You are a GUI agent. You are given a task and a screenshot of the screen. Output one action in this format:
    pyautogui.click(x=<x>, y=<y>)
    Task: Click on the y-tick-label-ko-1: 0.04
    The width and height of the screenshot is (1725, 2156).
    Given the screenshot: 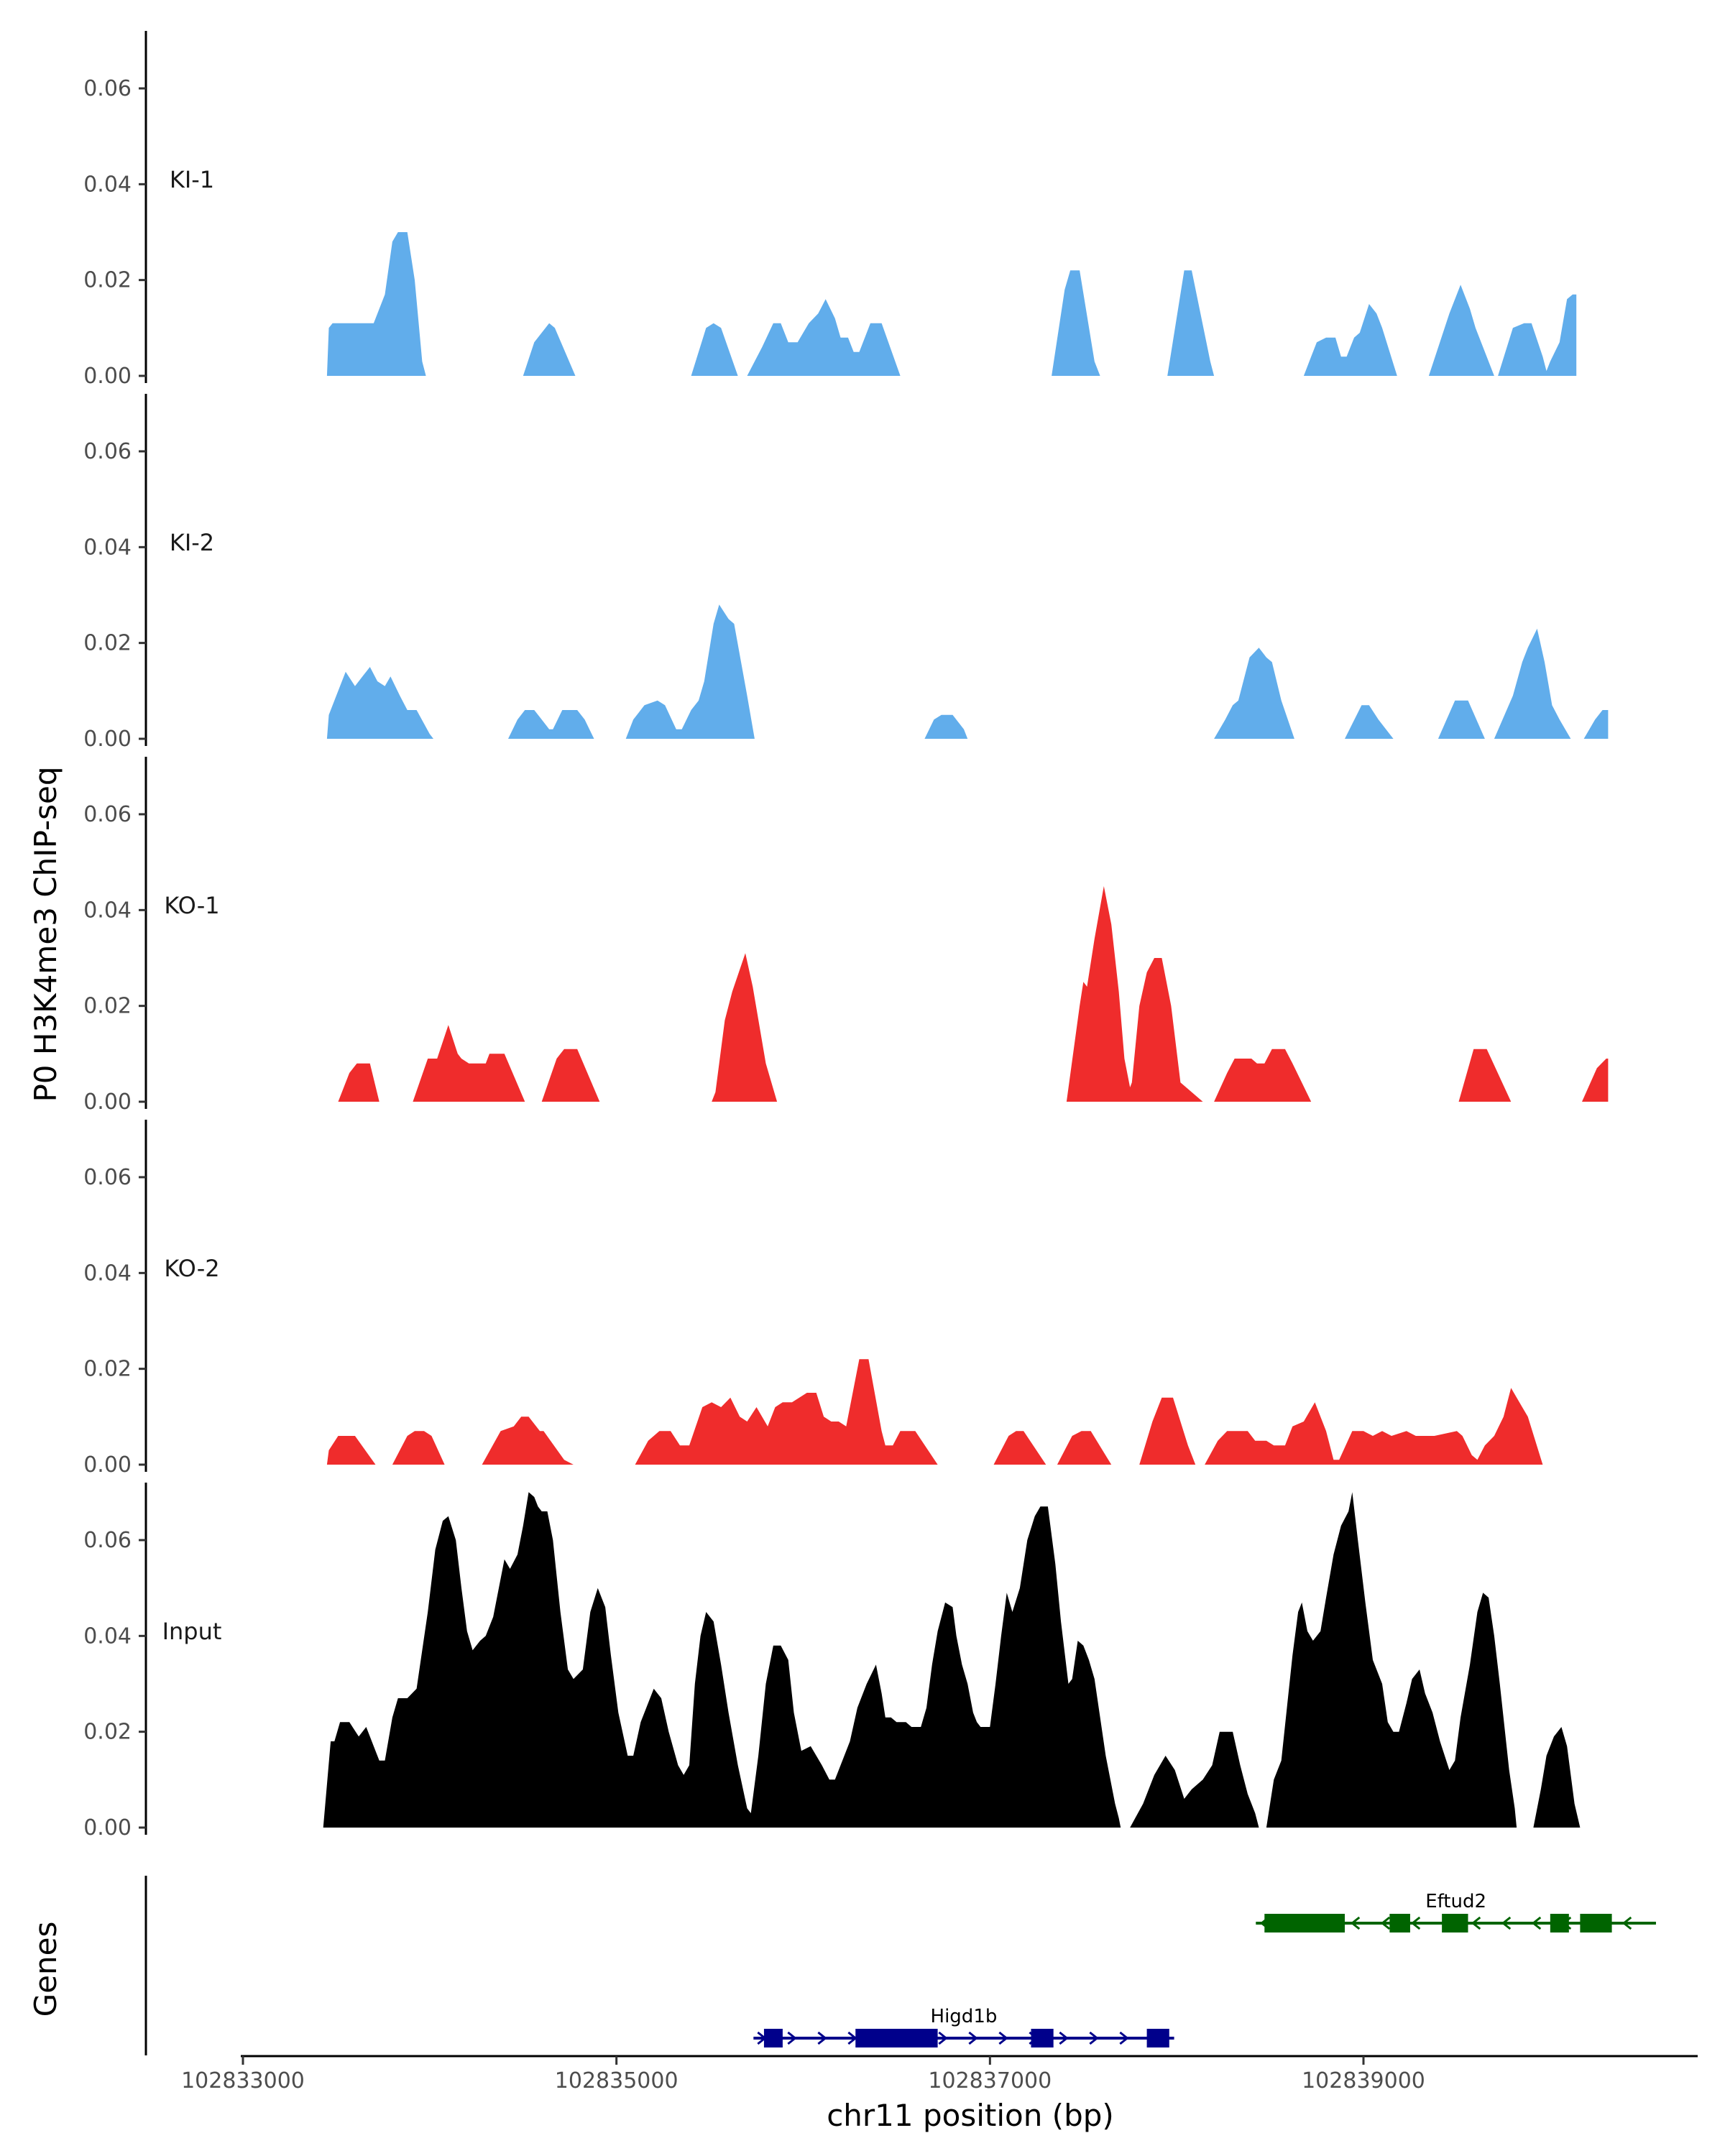 What is the action you would take?
    pyautogui.click(x=107, y=911)
    